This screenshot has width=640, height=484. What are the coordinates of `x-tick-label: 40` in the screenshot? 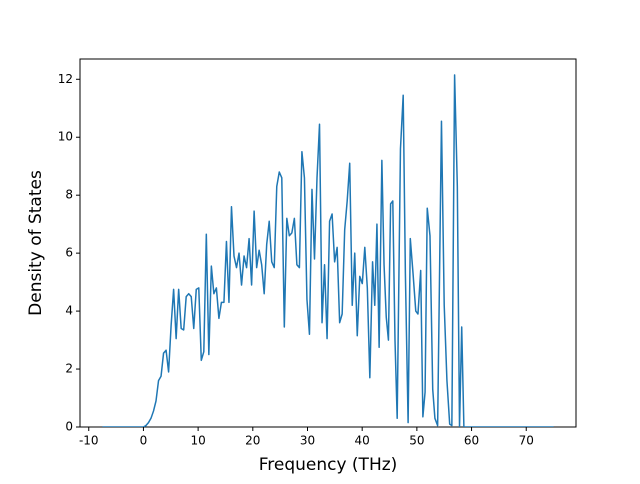 It's located at (362, 441).